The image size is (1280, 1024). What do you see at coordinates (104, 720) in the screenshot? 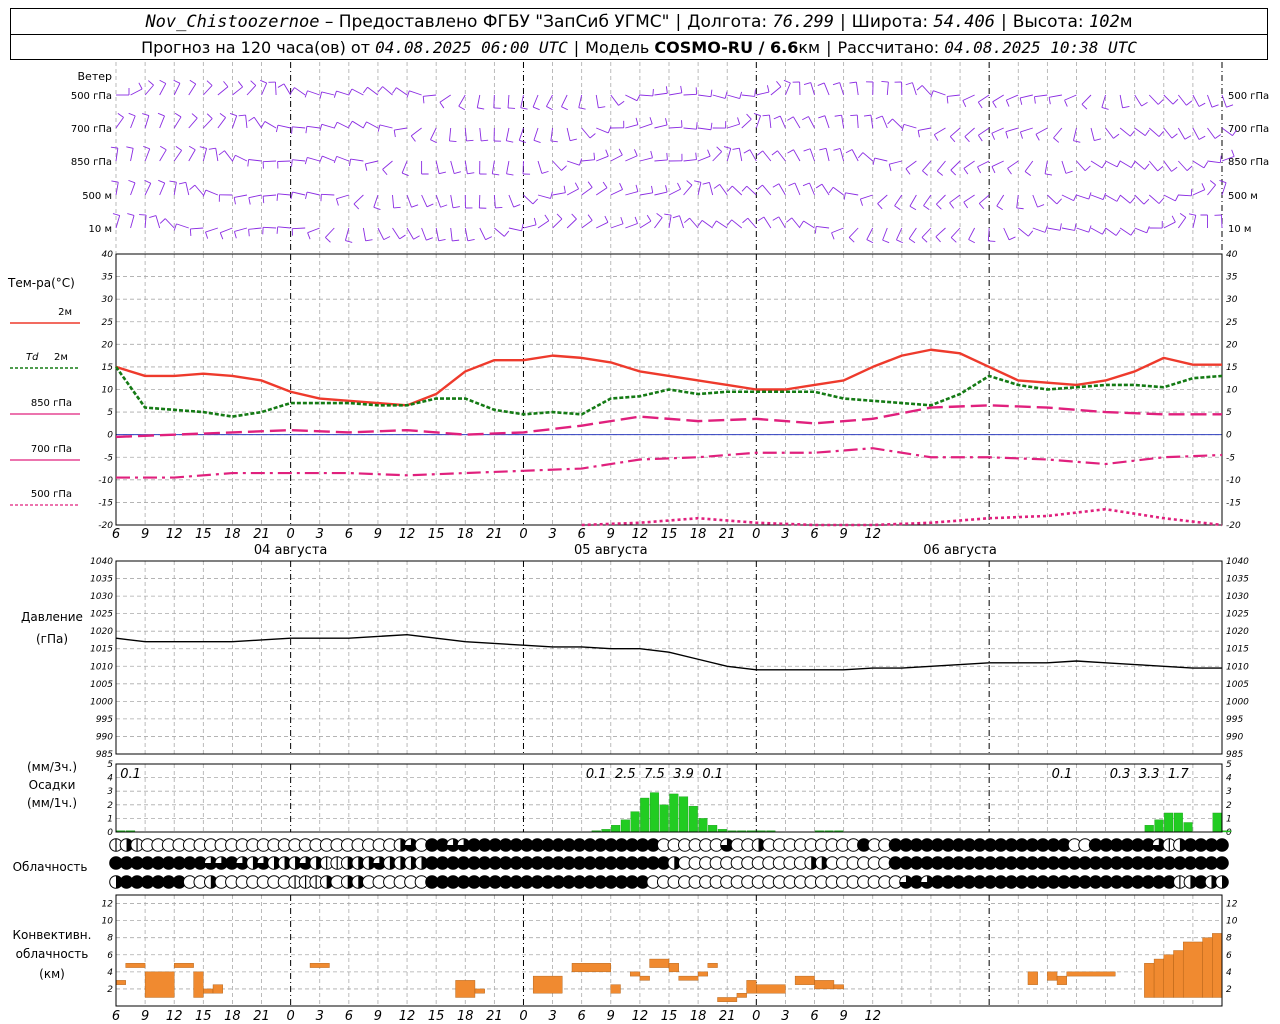
I see `pressure-tick-label-left: 995` at bounding box center [104, 720].